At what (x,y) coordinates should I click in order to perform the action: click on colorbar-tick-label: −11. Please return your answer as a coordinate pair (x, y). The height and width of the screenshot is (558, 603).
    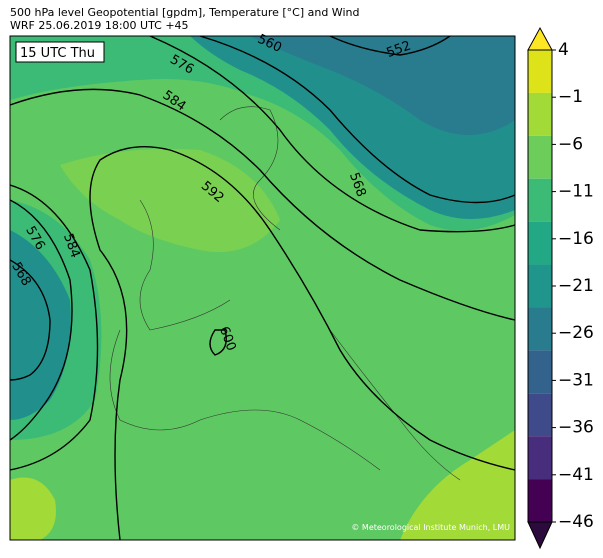
    Looking at the image, I should click on (576, 192).